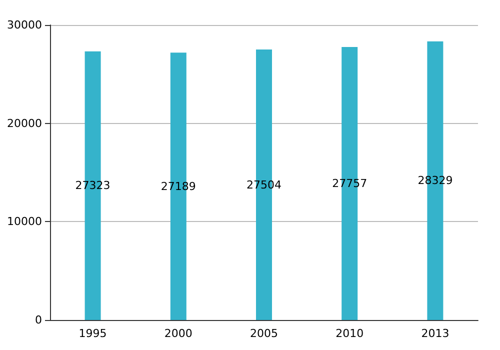 The width and height of the screenshot is (500, 350). I want to click on x-tick-label: 2000, so click(178, 333).